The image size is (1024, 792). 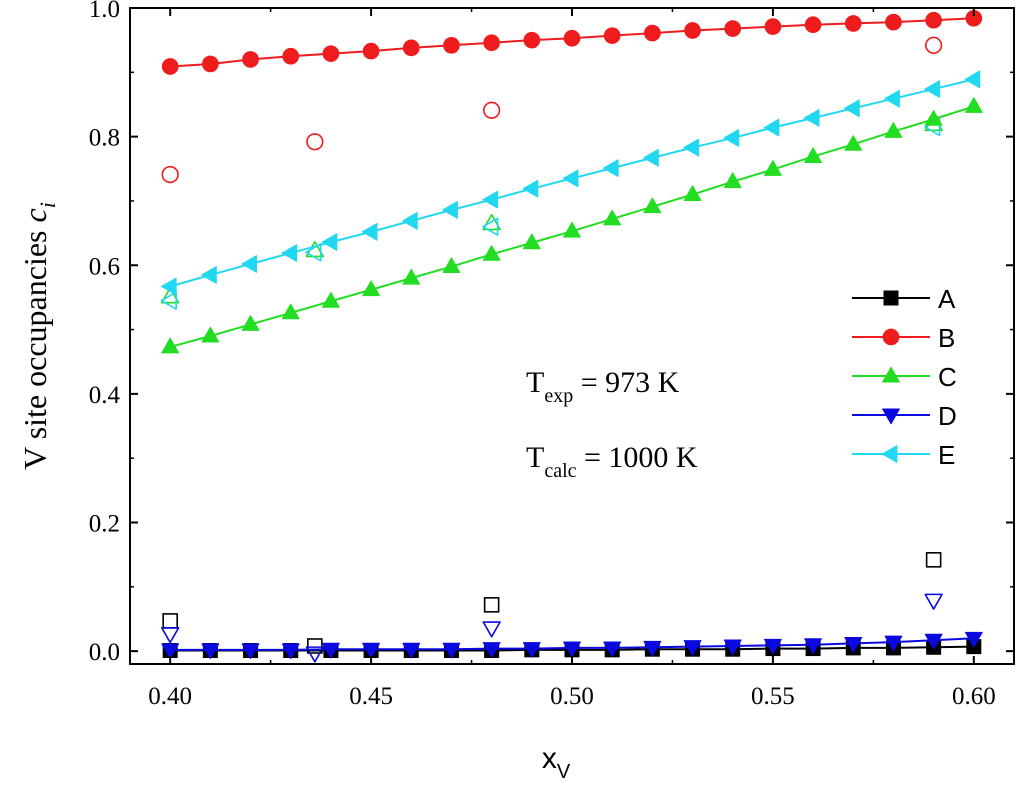 What do you see at coordinates (603, 386) in the screenshot?
I see `annotation-texp: Texp = 973 K` at bounding box center [603, 386].